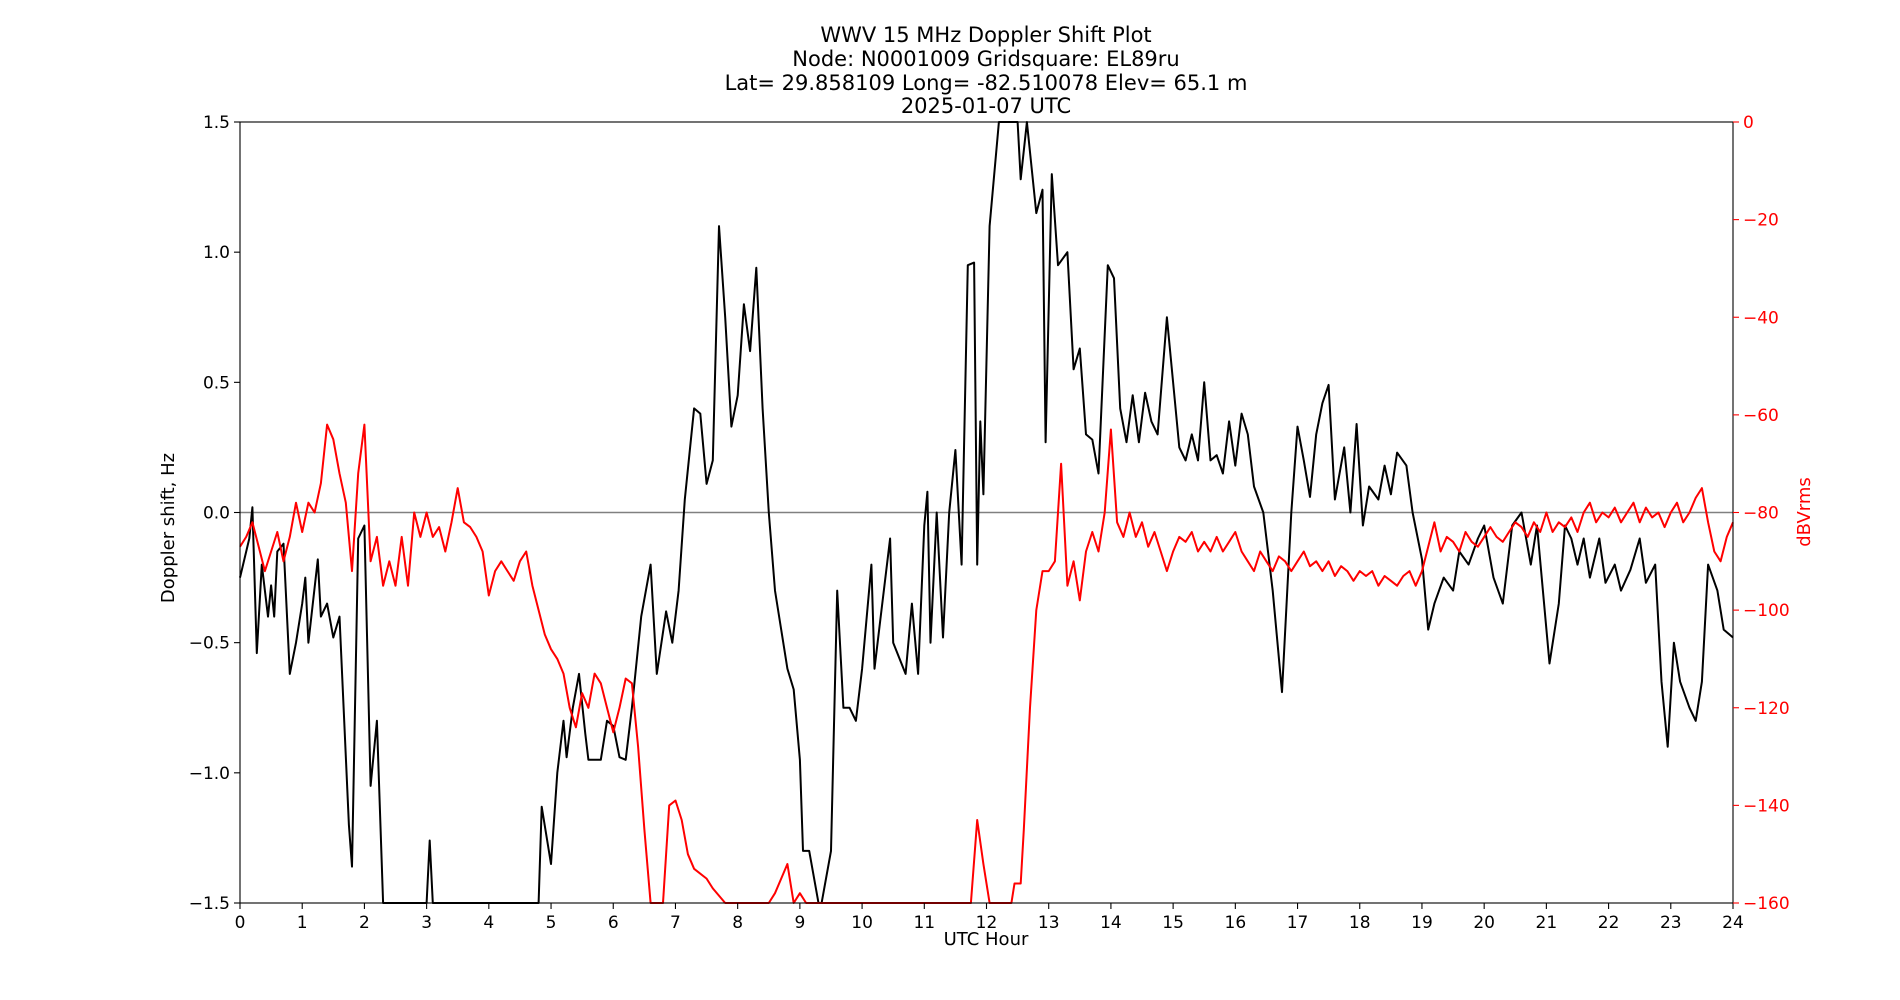 This screenshot has height=1000, width=1900. I want to click on right-y-tick-label: −120, so click(1766, 709).